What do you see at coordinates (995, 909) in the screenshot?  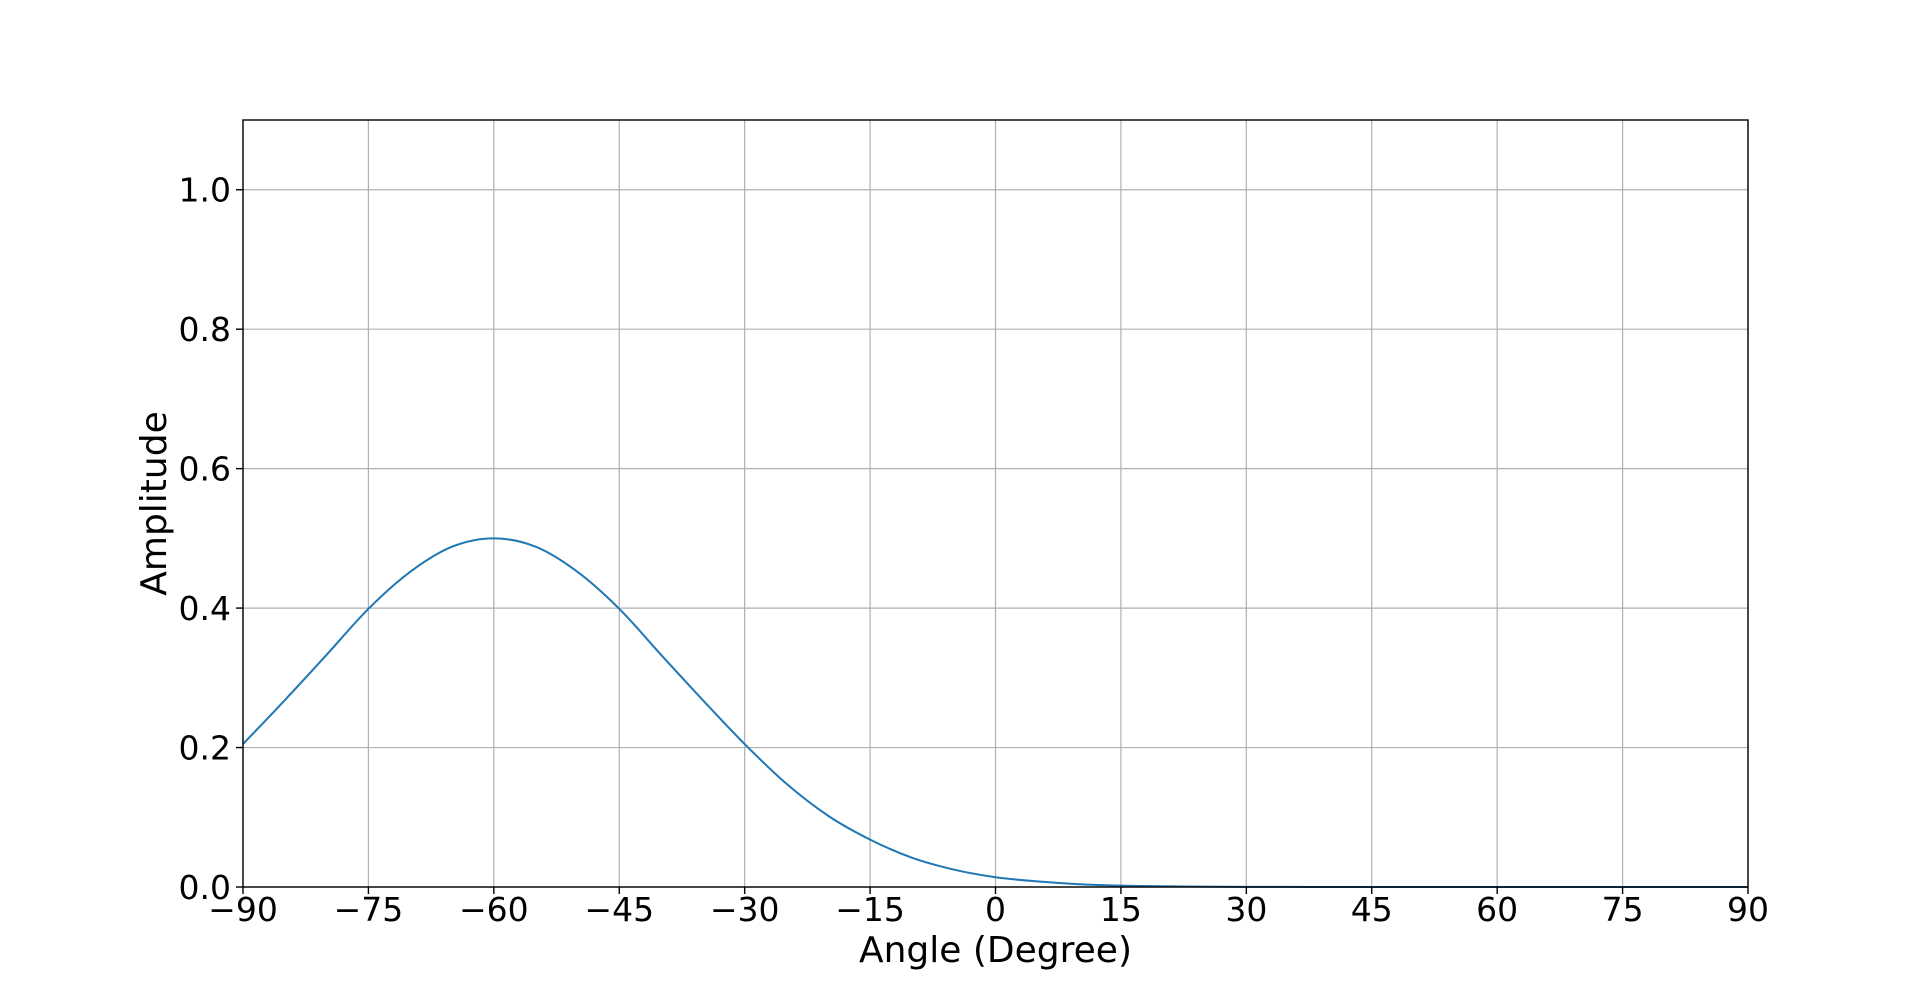 I see `x-tick-label: 0` at bounding box center [995, 909].